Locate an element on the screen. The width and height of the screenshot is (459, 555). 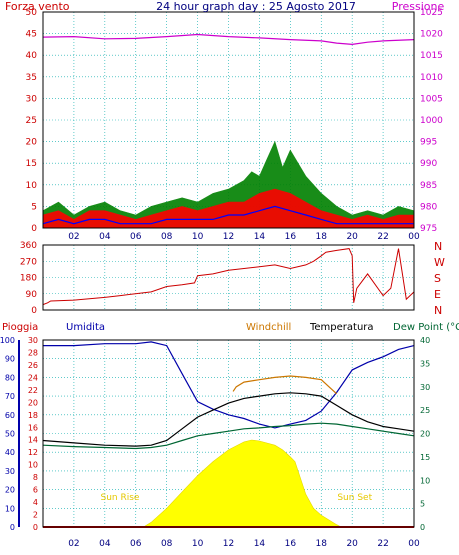
series-wind_speed-area is located at coordinates (228, 208).